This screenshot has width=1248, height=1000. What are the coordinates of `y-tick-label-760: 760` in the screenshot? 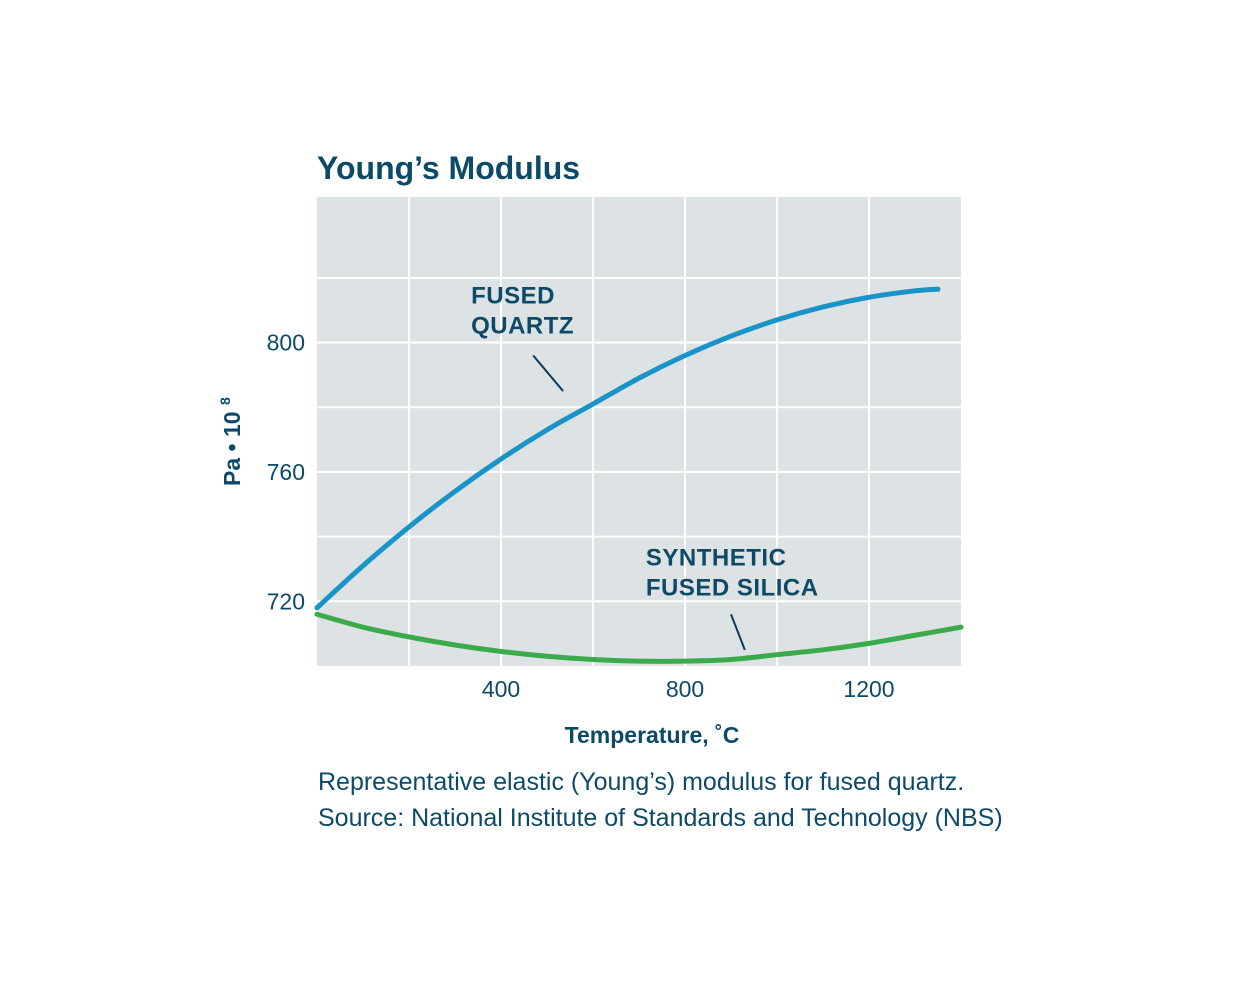 It's located at (286, 472).